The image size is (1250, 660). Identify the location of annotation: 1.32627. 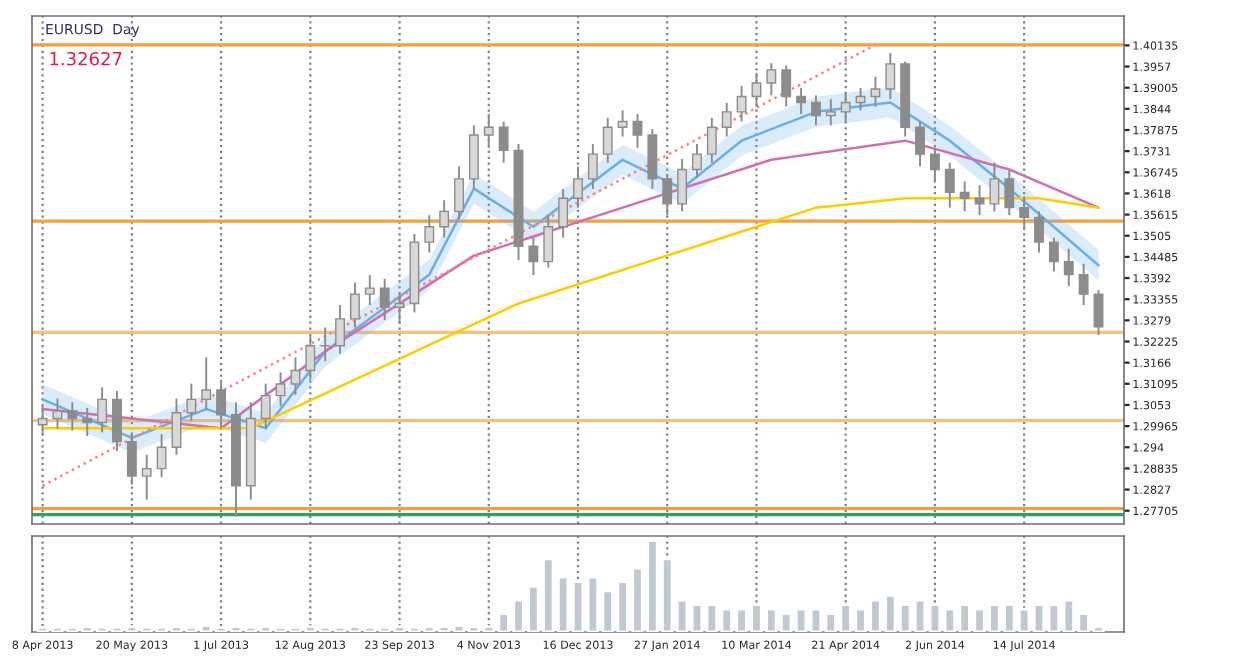
(86, 58).